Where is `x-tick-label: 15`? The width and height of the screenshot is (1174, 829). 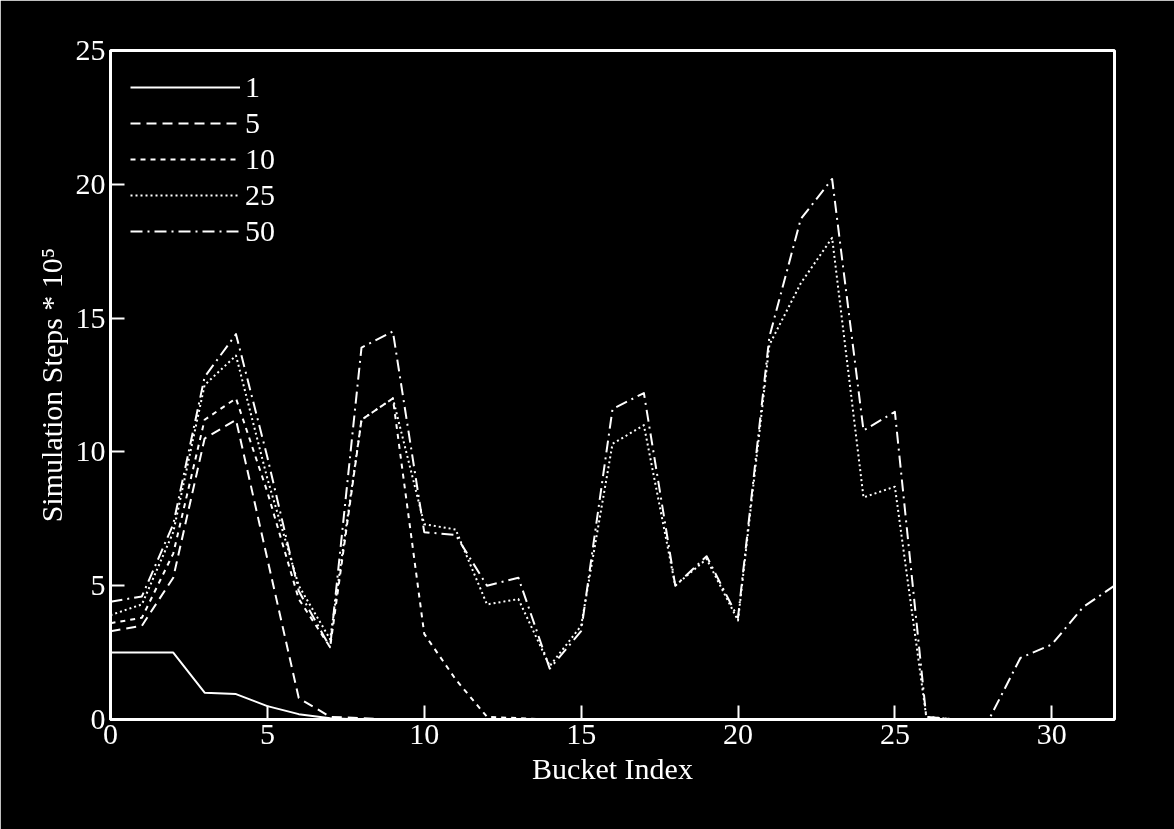
x-tick-label: 15 is located at coordinates (581, 733).